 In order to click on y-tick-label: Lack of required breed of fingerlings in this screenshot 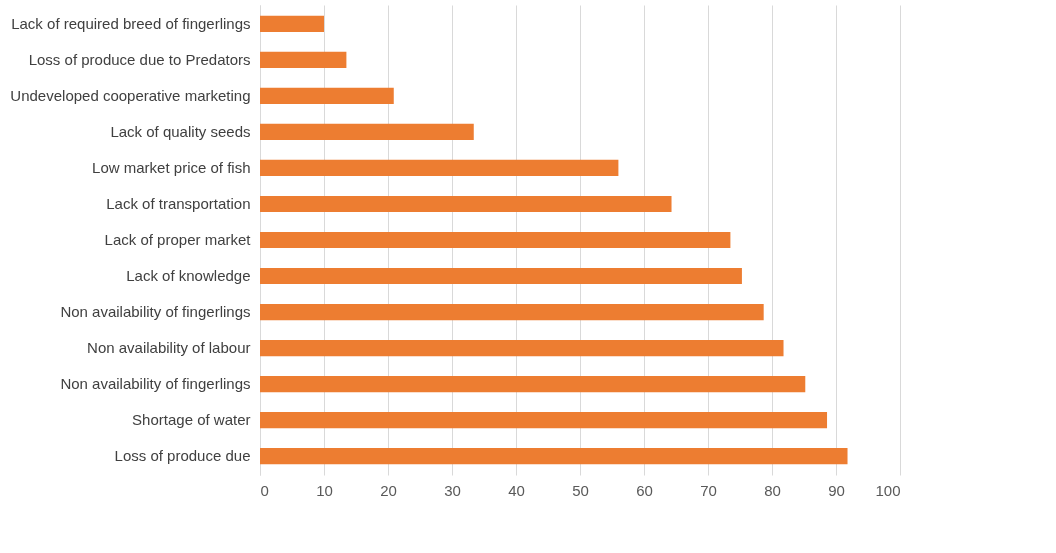, I will do `click(131, 23)`.